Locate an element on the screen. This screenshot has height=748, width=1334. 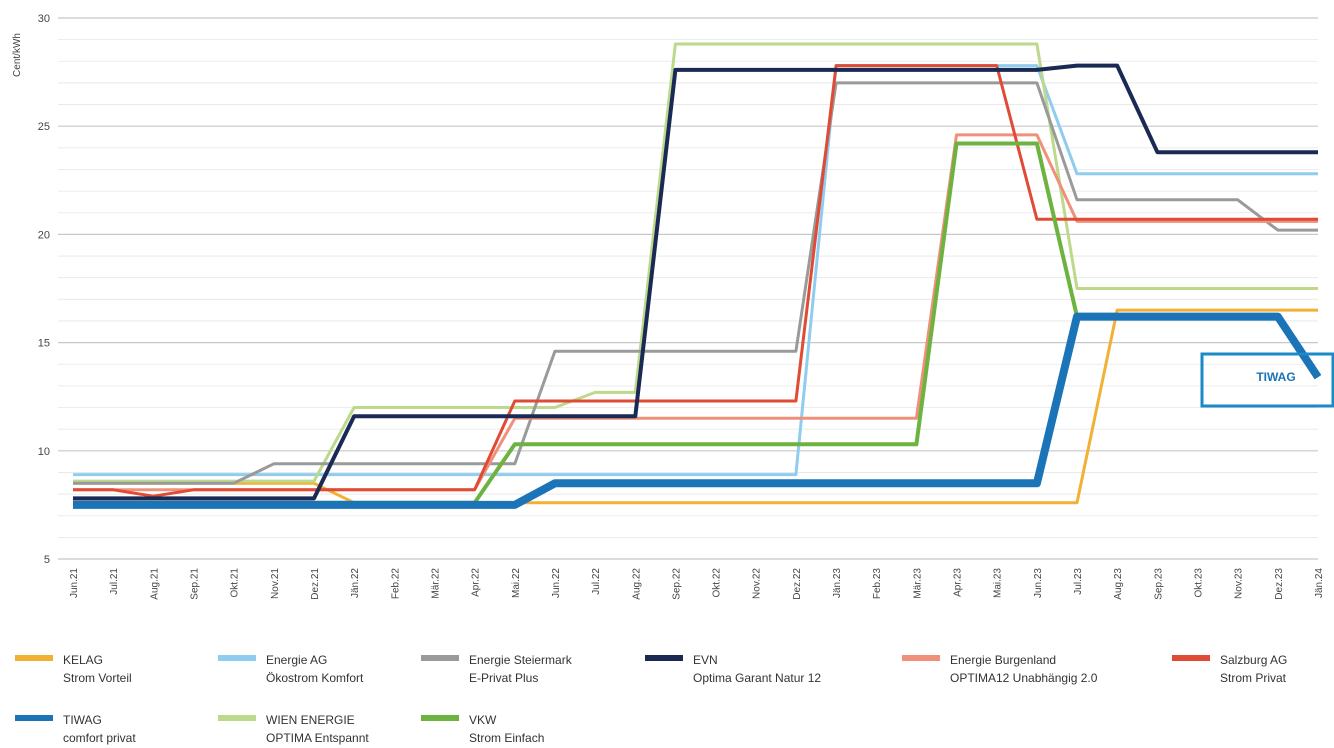
legend-series-subtitle: Optima Garant Natur 12 is located at coordinates (757, 678).